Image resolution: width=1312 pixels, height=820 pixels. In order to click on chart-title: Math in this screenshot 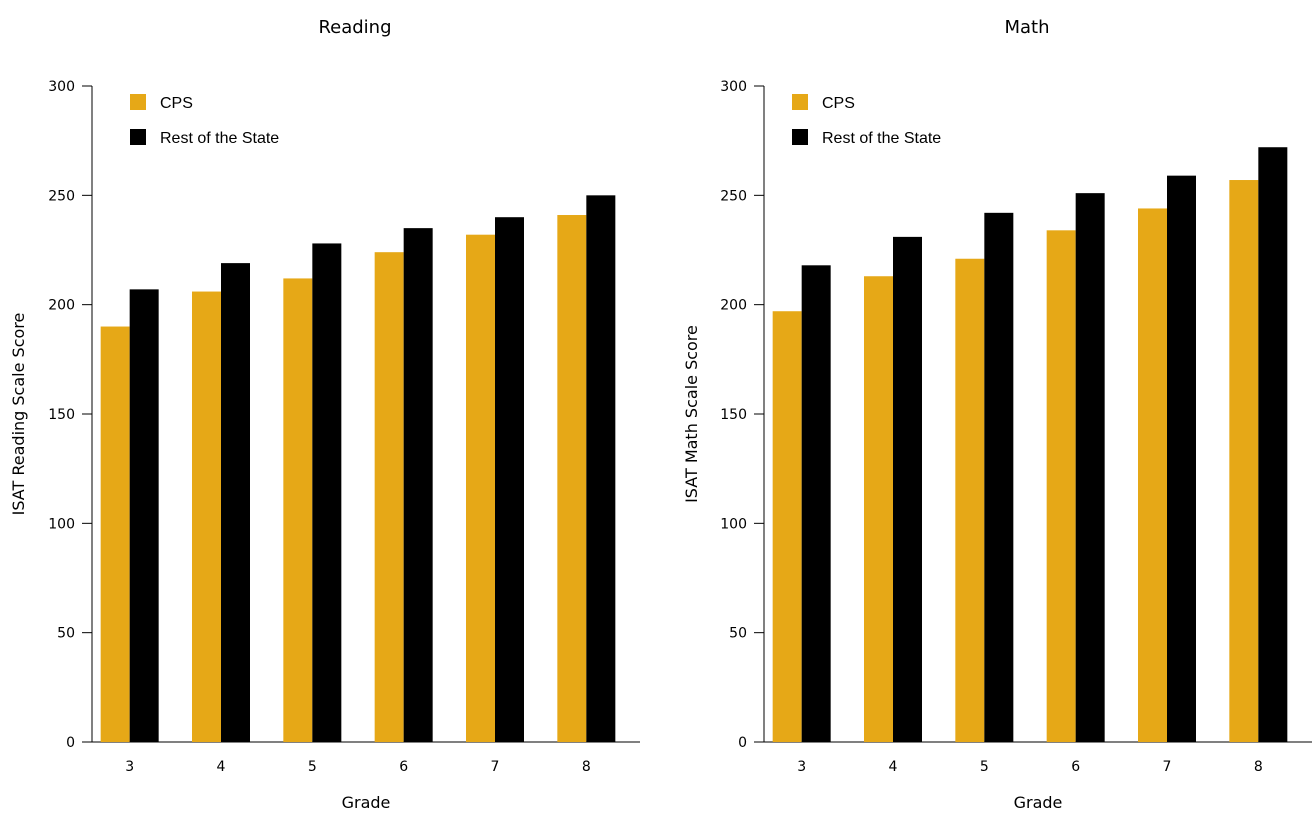, I will do `click(1026, 27)`.